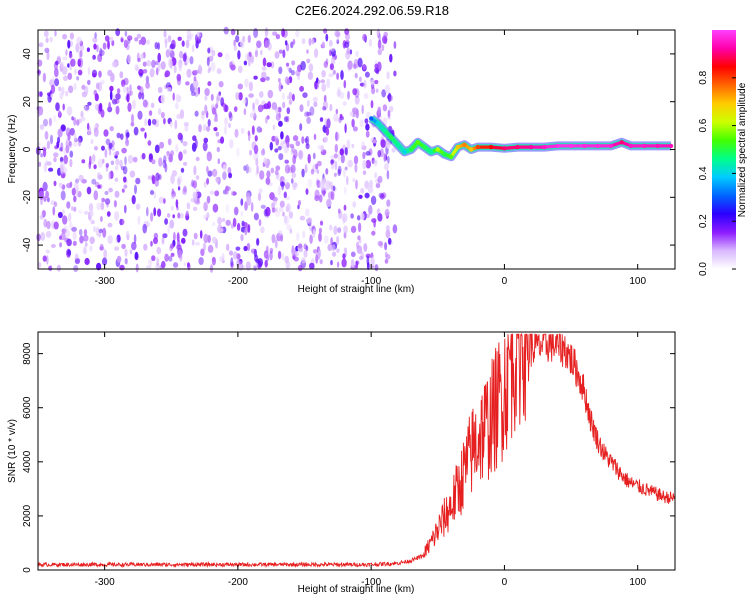 Image resolution: width=750 pixels, height=600 pixels. Describe the element at coordinates (356, 289) in the screenshot. I see `spectrogram-x-axis-label: Height of straight line (km)` at that location.